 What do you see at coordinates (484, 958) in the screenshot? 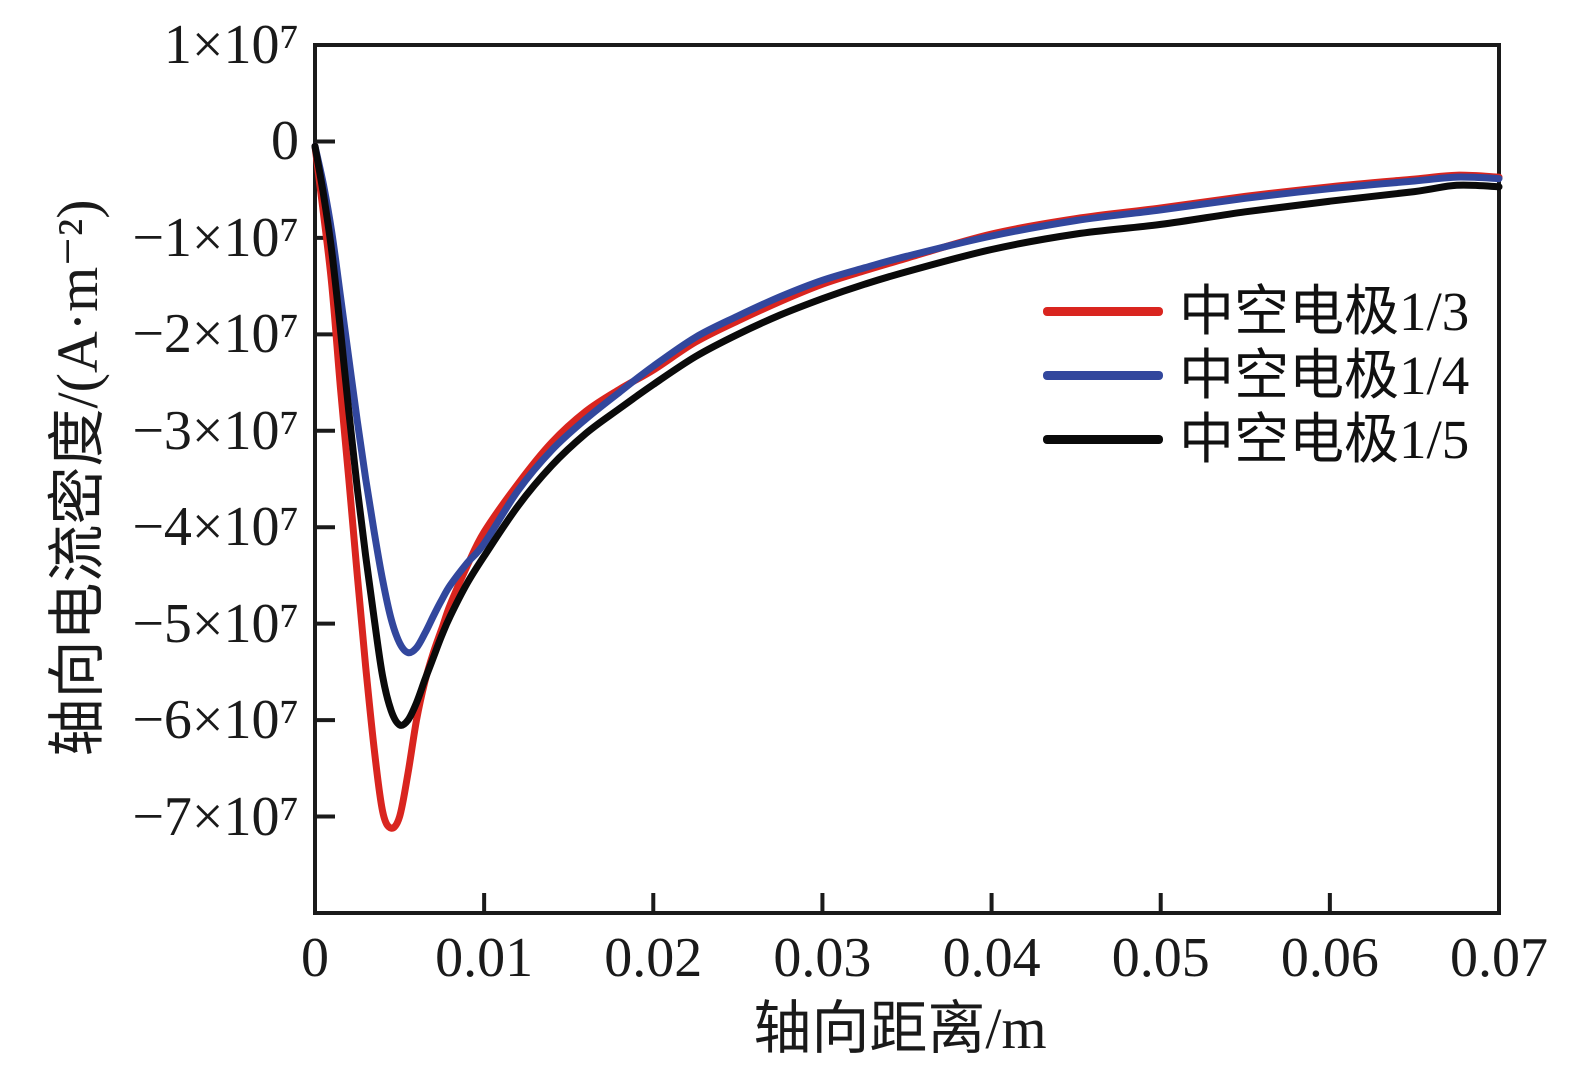
I see `x-tick-label: 0.01` at bounding box center [484, 958].